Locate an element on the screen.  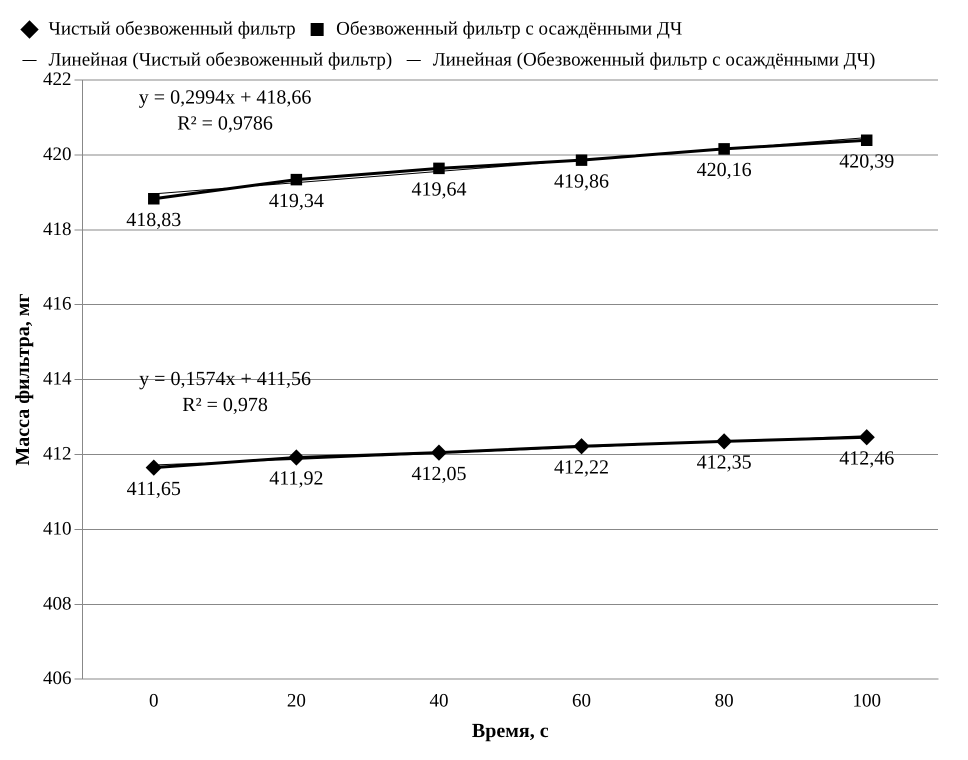
data-label: 419,64 is located at coordinates (438, 189).